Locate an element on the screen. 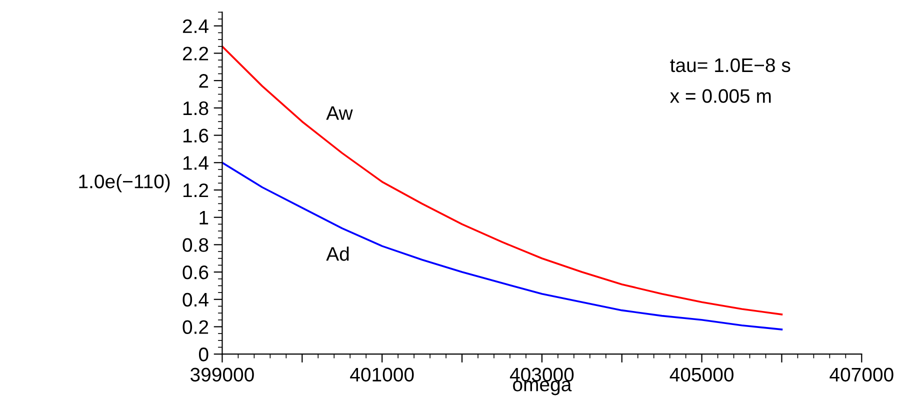 The width and height of the screenshot is (907, 407). y-tick-label: 0.8 is located at coordinates (195, 245).